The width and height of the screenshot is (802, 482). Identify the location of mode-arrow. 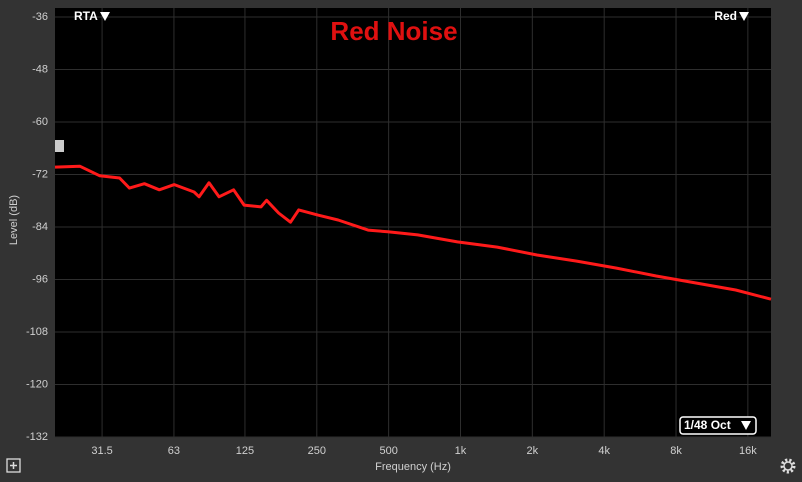
(105, 16).